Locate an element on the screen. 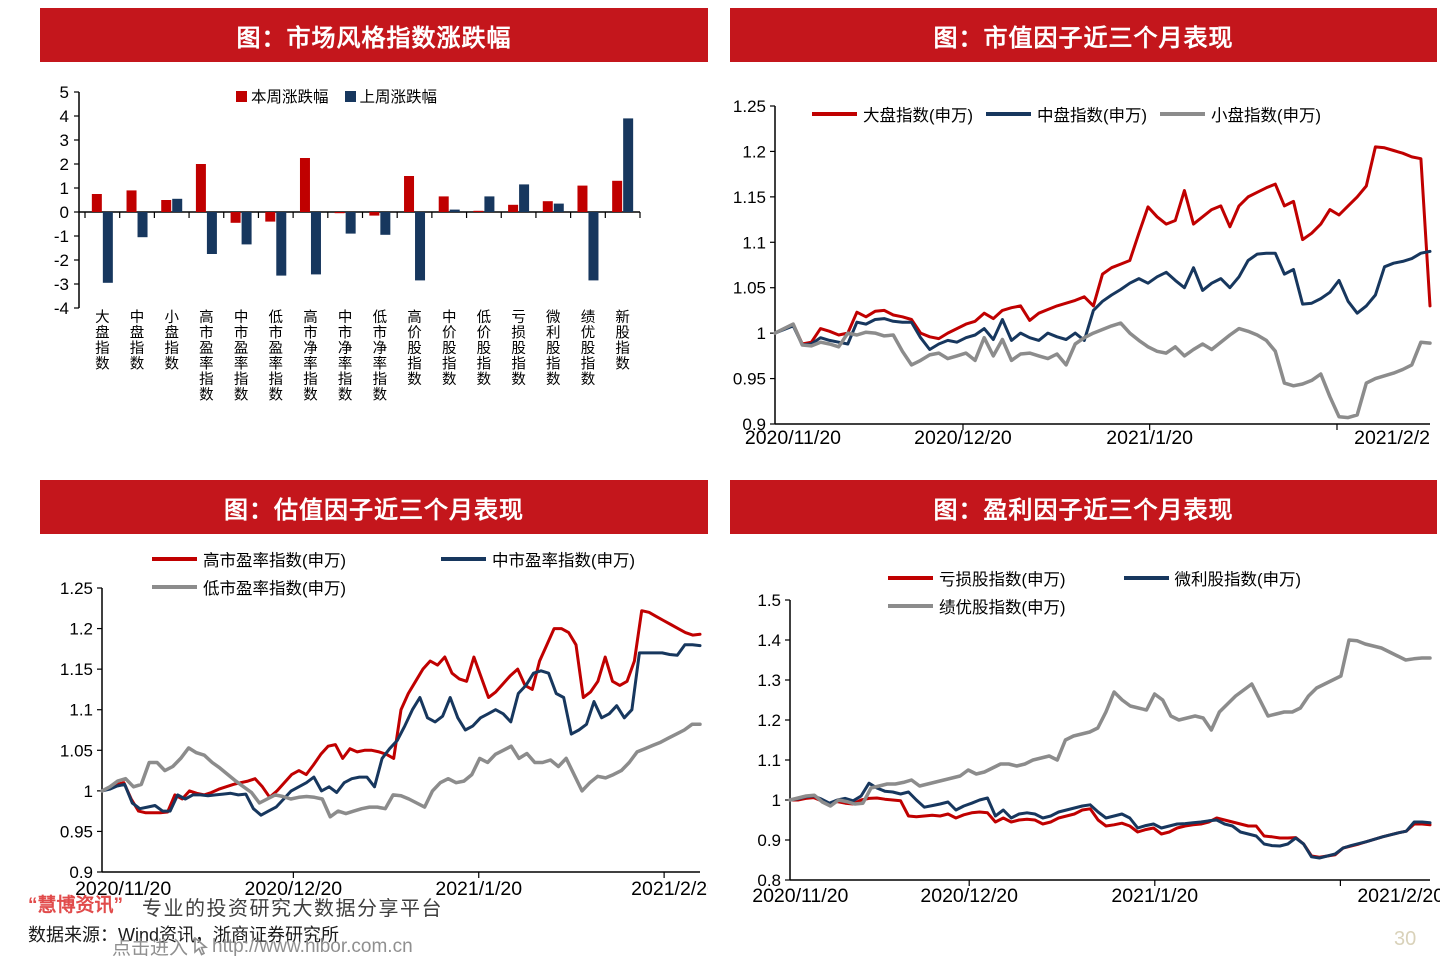  legend-item: 上周涨跌幅 is located at coordinates (391, 96).